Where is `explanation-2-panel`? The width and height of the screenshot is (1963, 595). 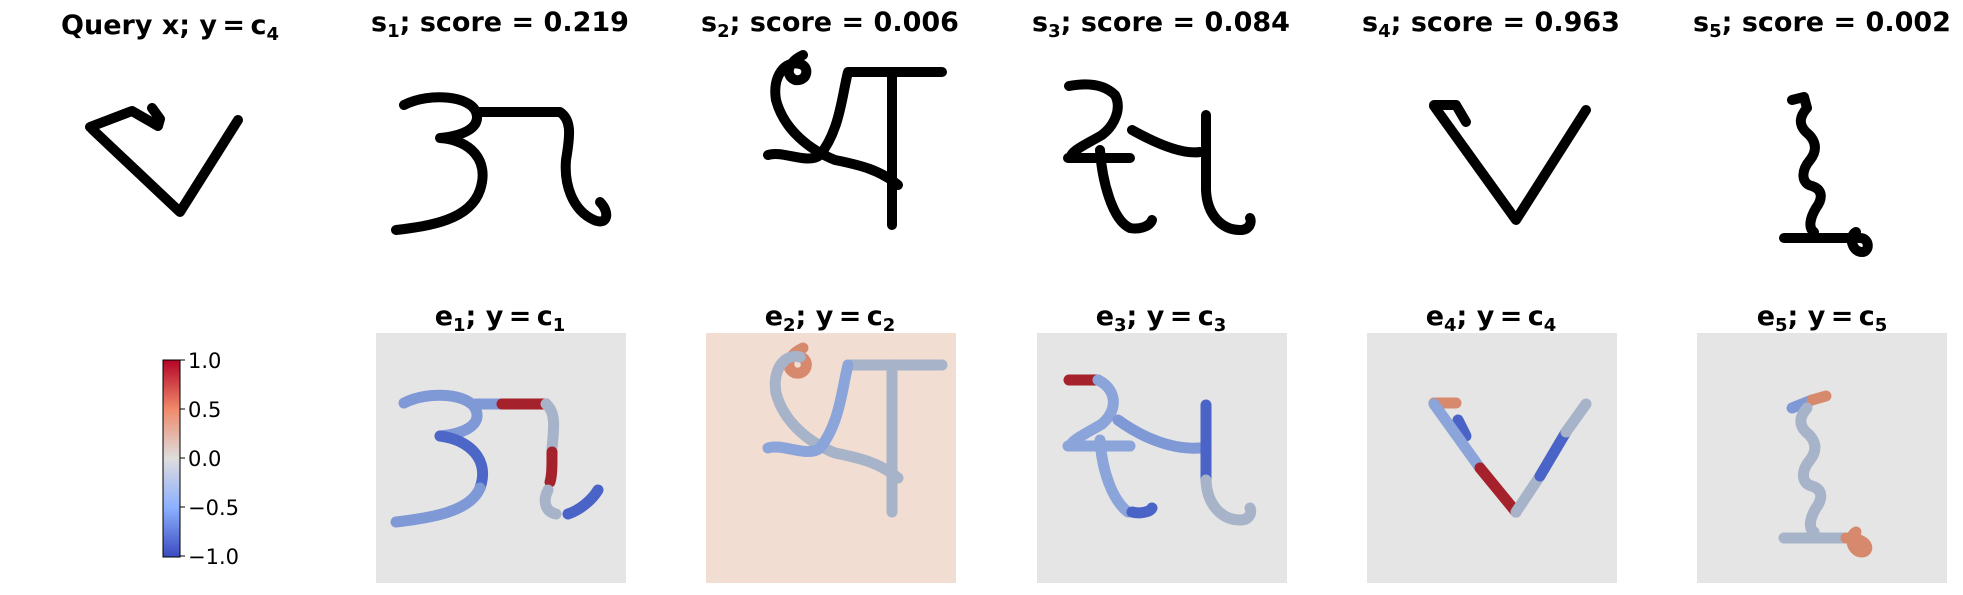
explanation-2-panel is located at coordinates (831, 458).